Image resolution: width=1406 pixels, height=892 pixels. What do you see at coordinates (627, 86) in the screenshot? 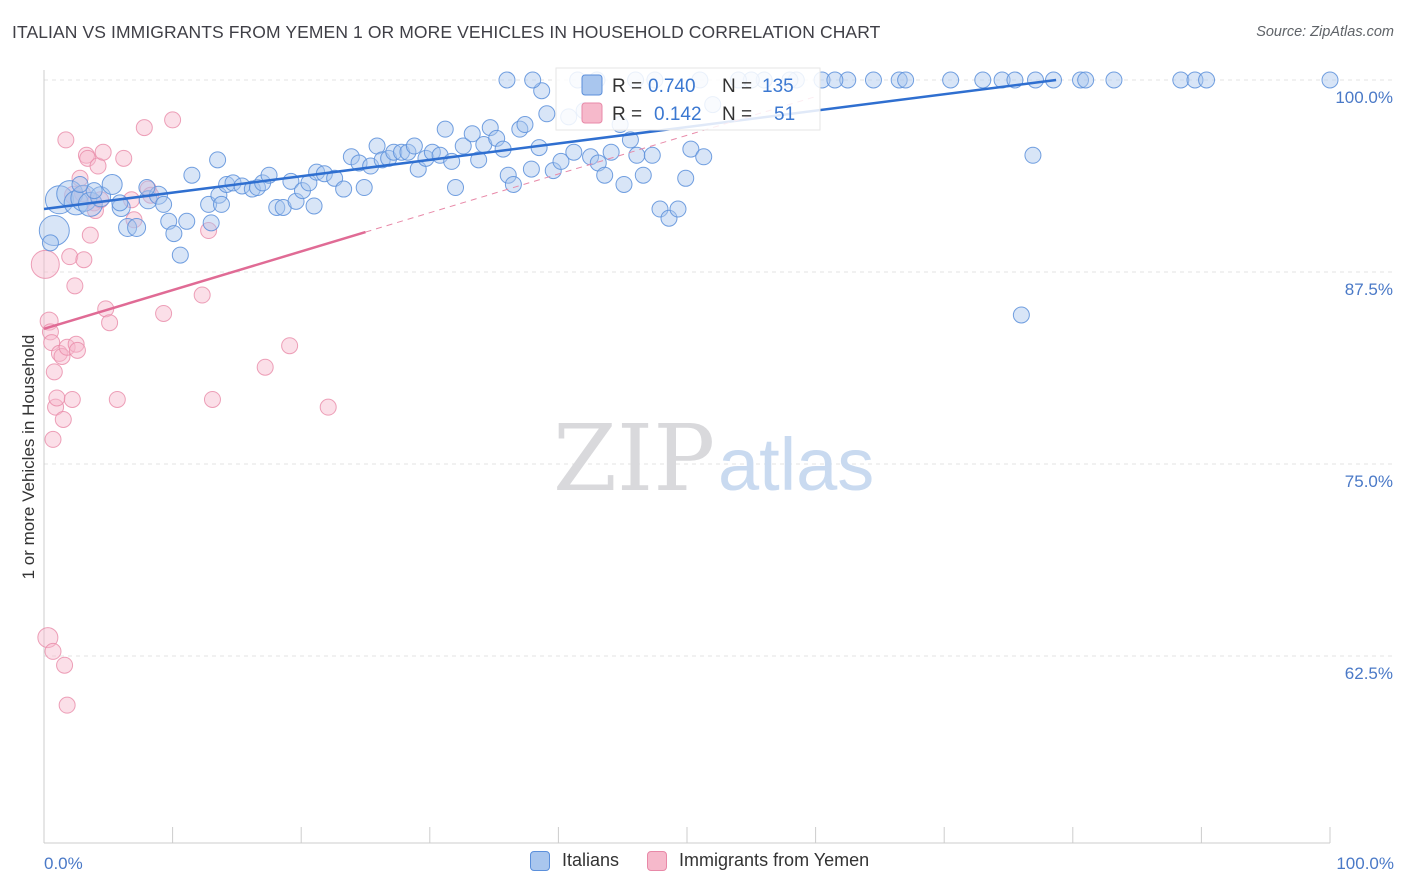
I see `stats-r-label-1: R =` at bounding box center [627, 86].